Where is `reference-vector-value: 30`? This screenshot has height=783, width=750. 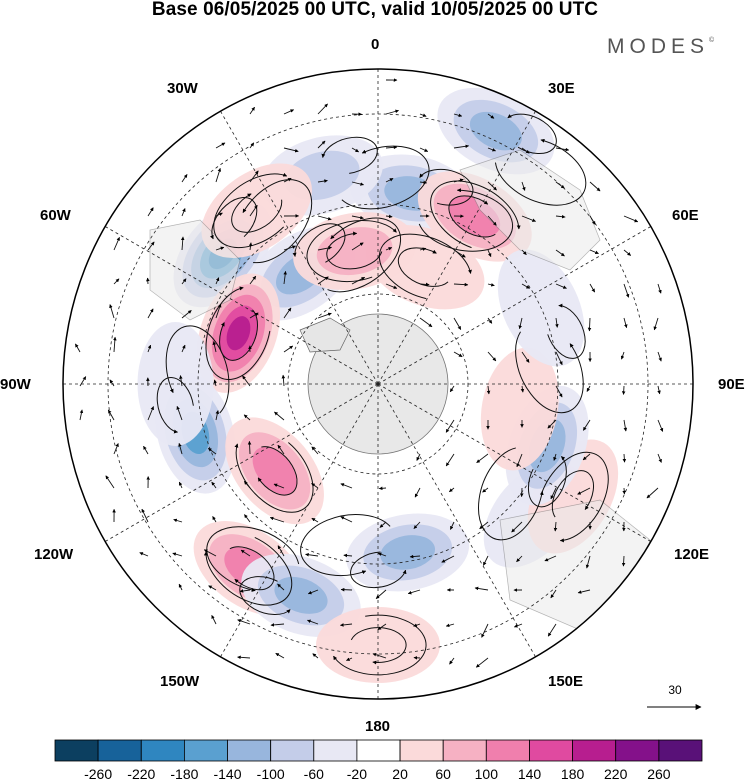
reference-vector-value: 30 is located at coordinates (675, 690).